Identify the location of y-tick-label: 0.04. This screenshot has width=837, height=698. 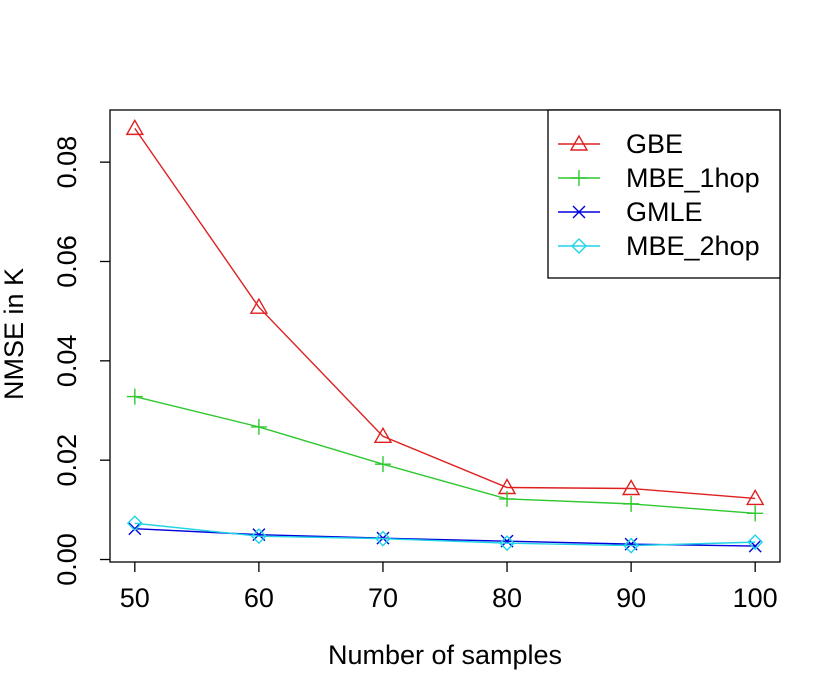
(67, 361).